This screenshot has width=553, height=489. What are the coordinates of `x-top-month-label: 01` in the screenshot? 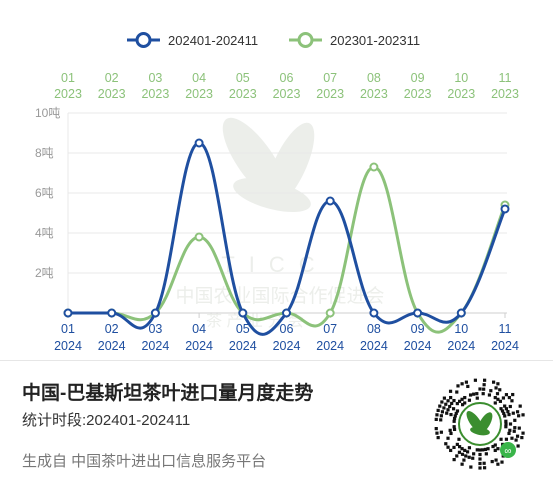 It's located at (68, 78).